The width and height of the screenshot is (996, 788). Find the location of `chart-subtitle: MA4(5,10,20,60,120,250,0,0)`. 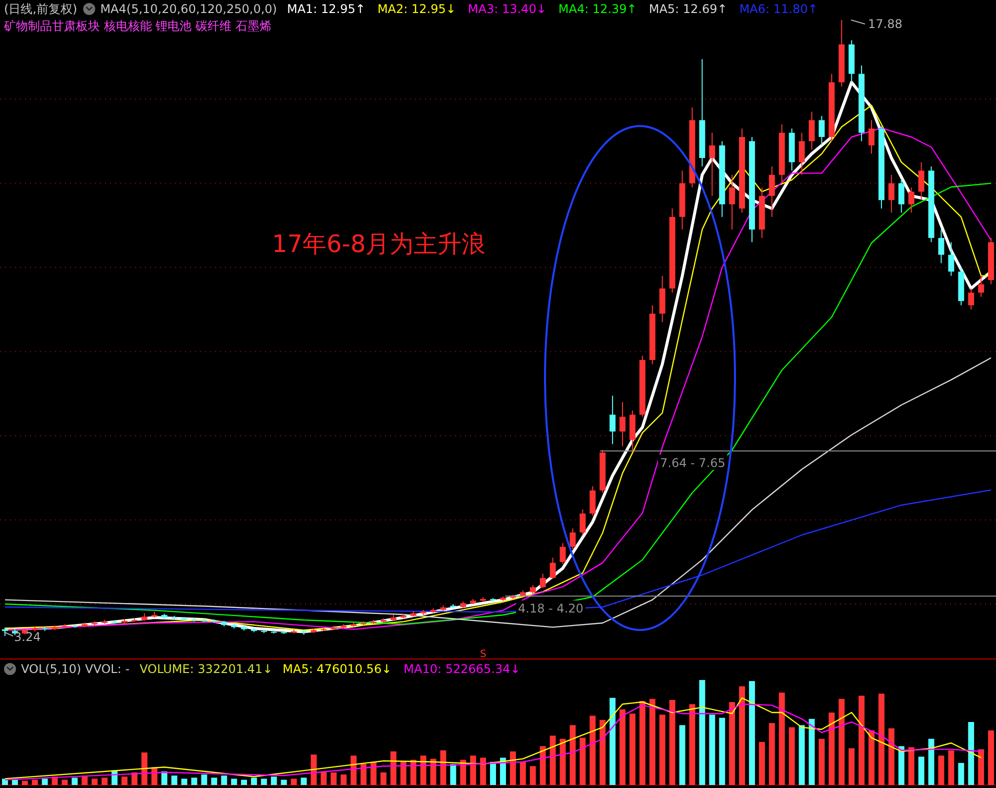

chart-subtitle: MA4(5,10,20,60,120,250,0,0) is located at coordinates (188, 9).